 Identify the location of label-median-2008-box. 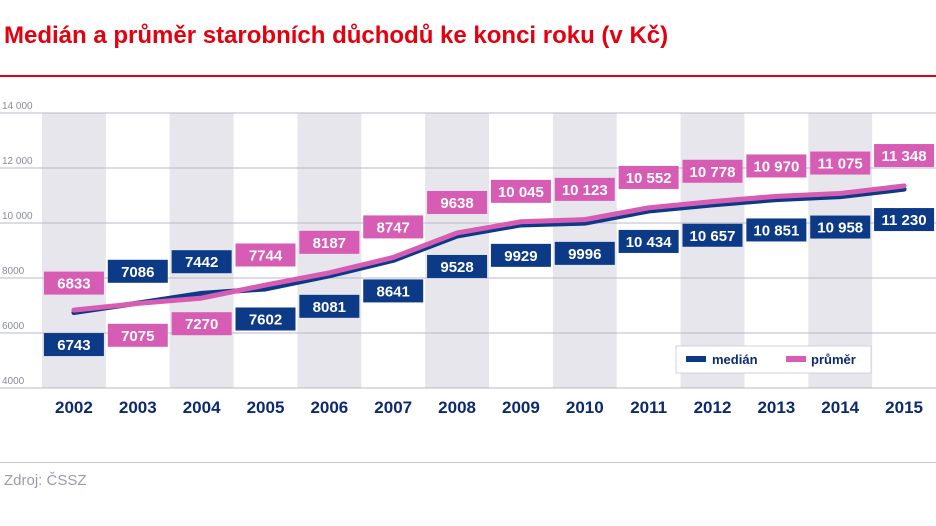
(457, 266).